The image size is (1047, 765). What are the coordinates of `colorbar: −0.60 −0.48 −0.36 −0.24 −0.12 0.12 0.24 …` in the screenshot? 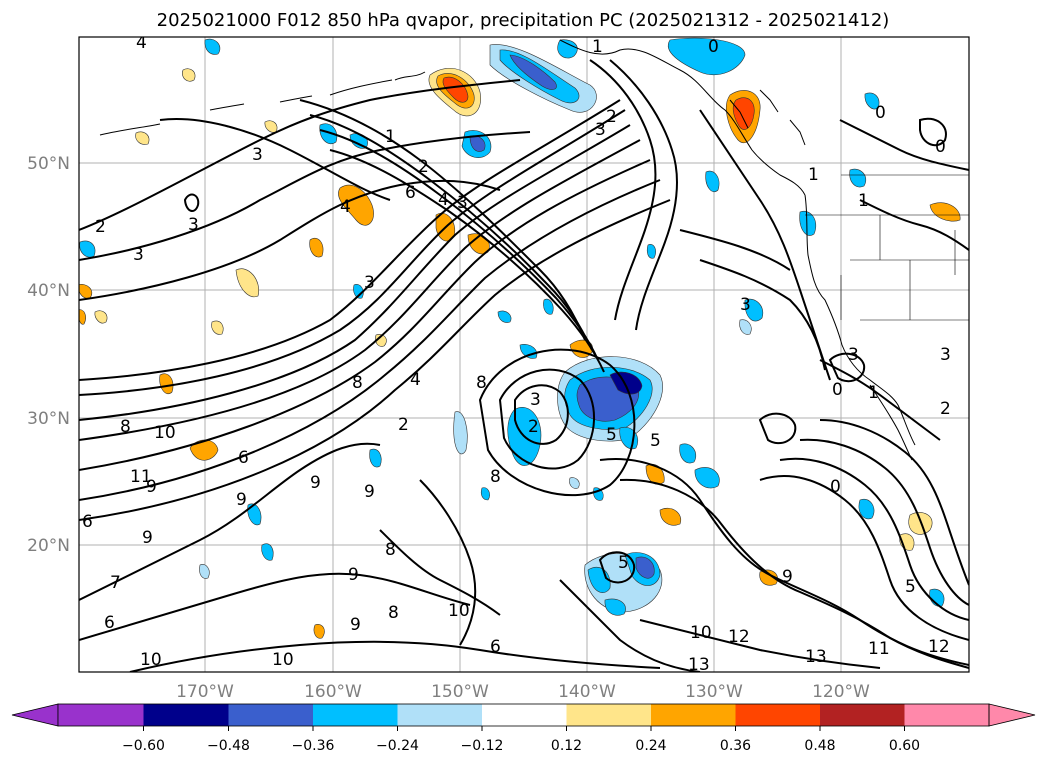 It's located at (523, 728).